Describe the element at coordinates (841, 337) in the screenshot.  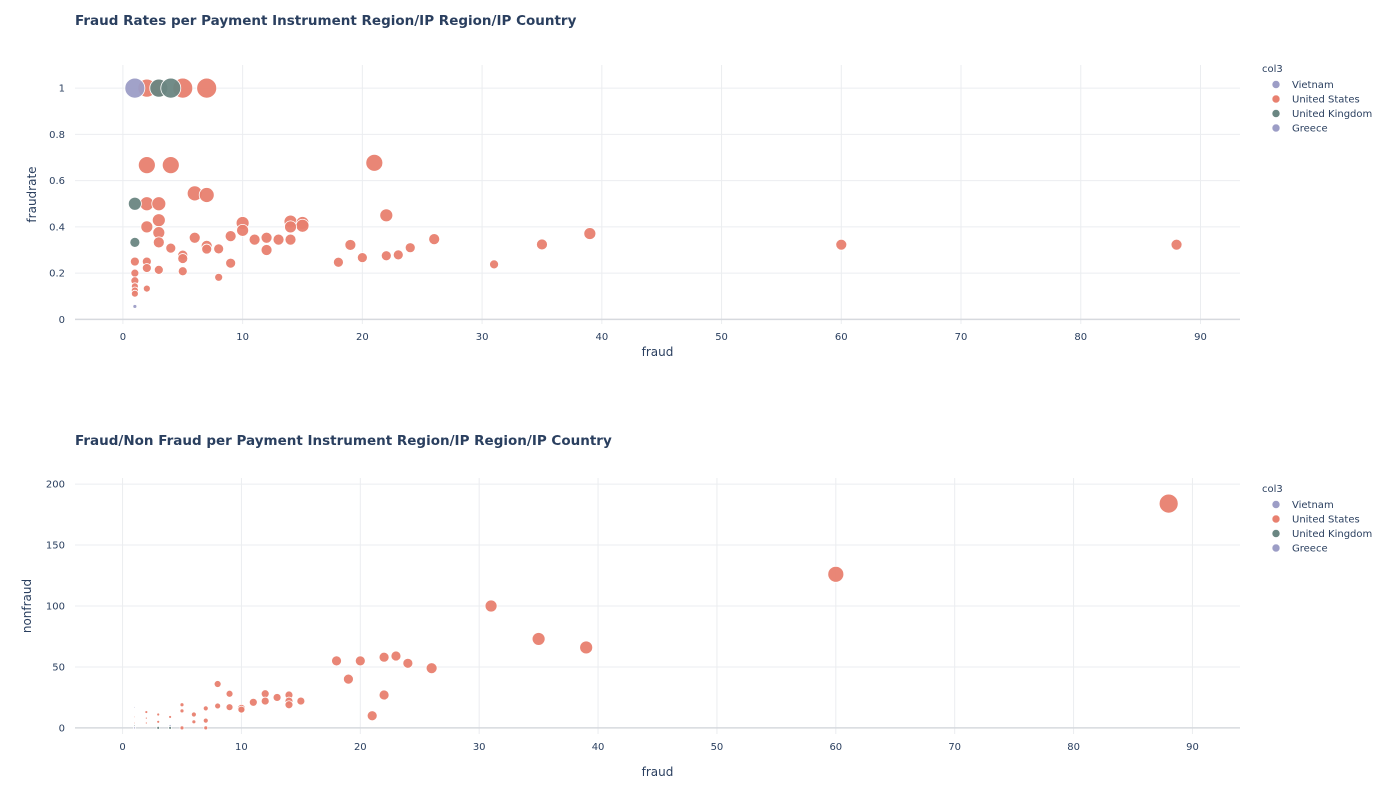
I see `x-tick-label: 60` at that location.